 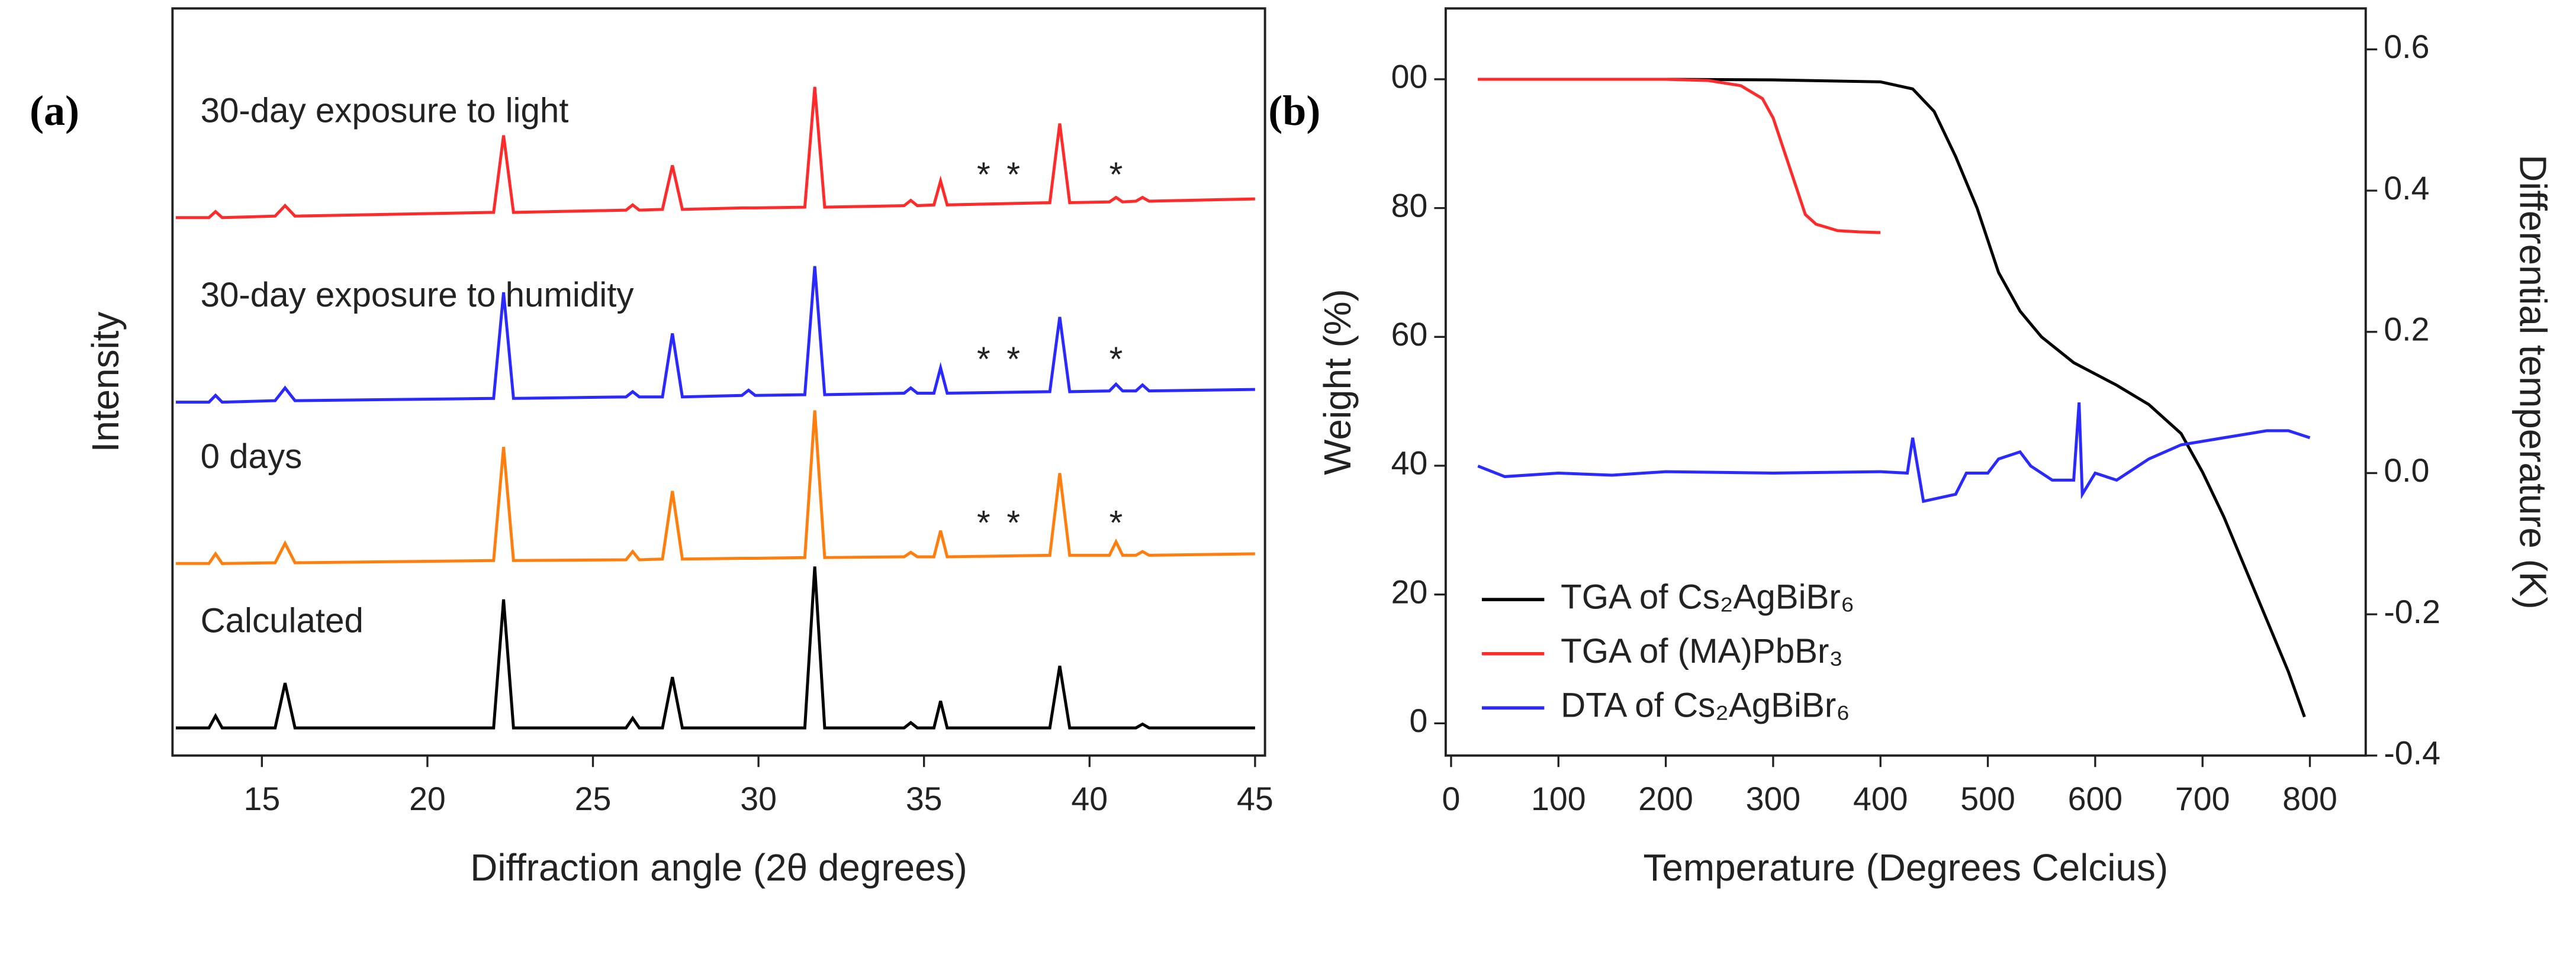 What do you see at coordinates (282, 621) in the screenshot?
I see `series-label: Calculated` at bounding box center [282, 621].